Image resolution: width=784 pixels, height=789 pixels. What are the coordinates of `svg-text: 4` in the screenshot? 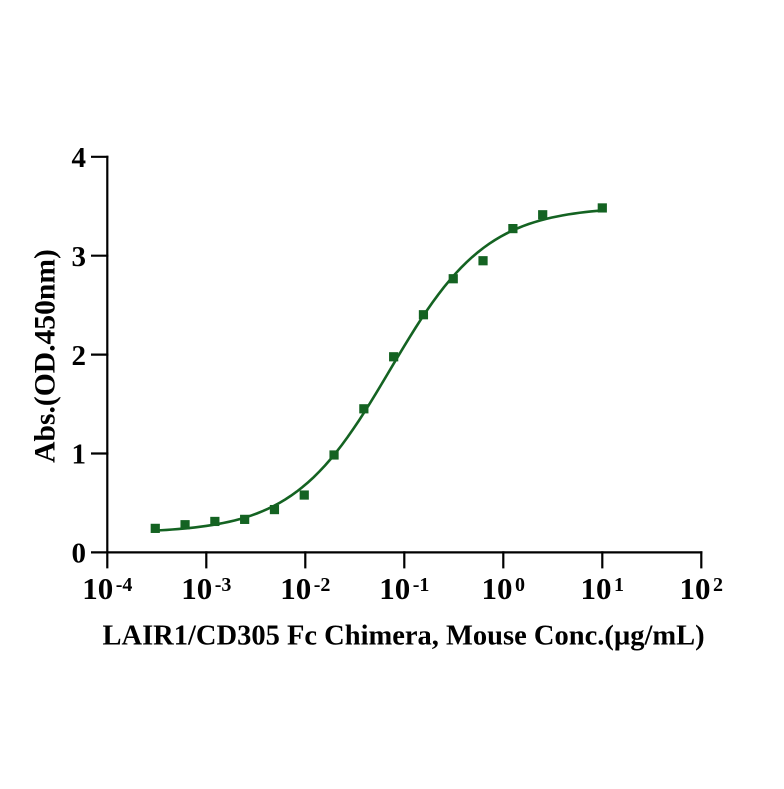 It's located at (79, 158).